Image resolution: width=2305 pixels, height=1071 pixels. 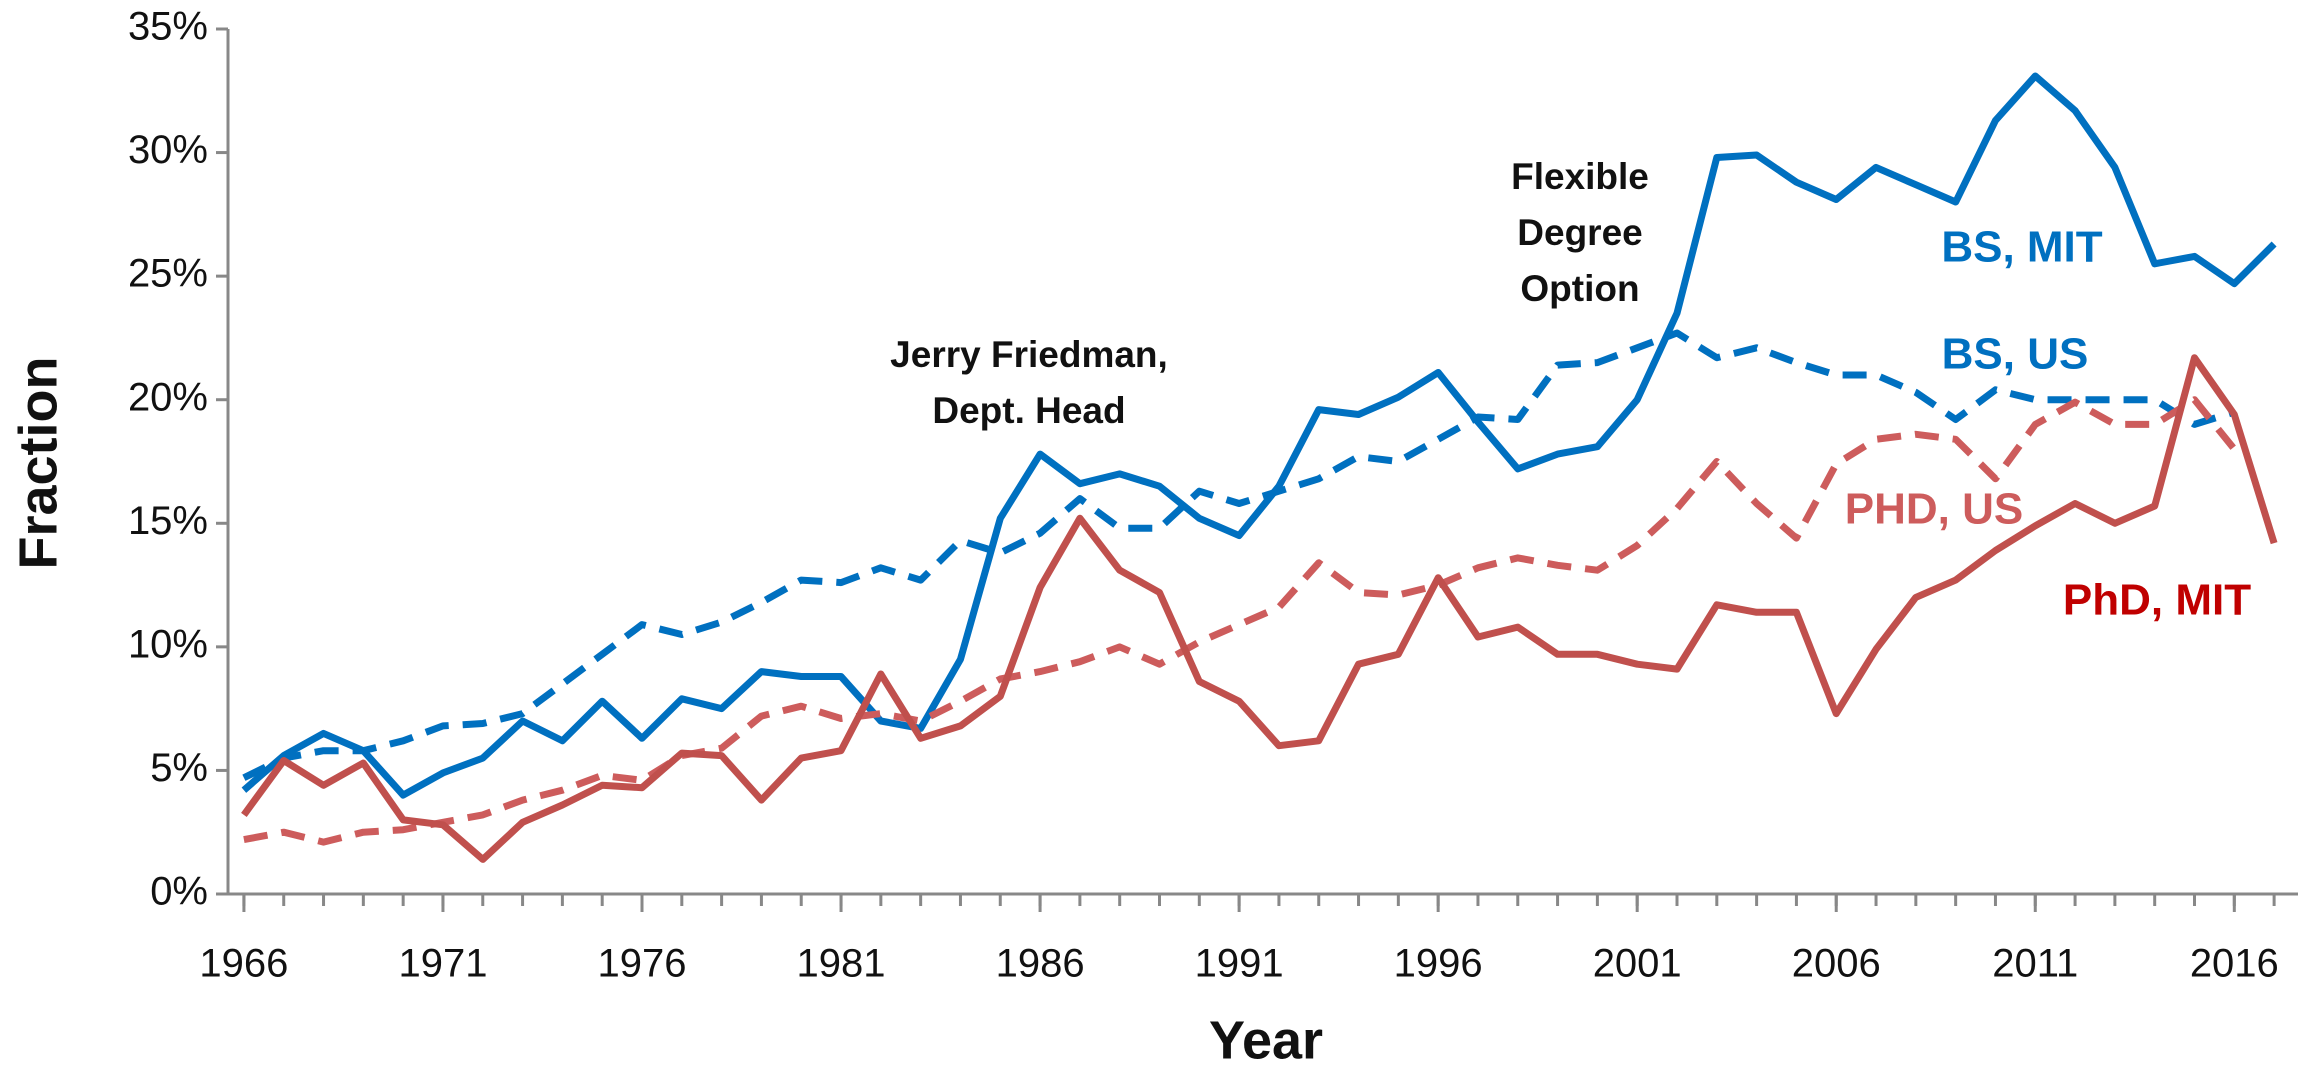 I want to click on annotation: Option, so click(x=1579, y=288).